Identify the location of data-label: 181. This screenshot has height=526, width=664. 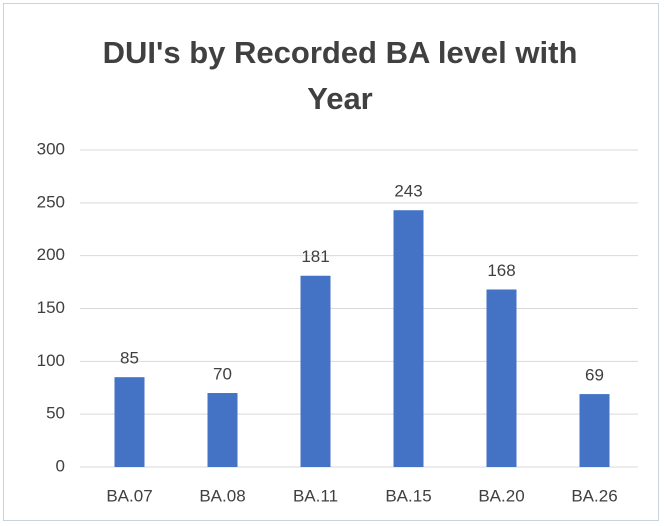
(315, 256).